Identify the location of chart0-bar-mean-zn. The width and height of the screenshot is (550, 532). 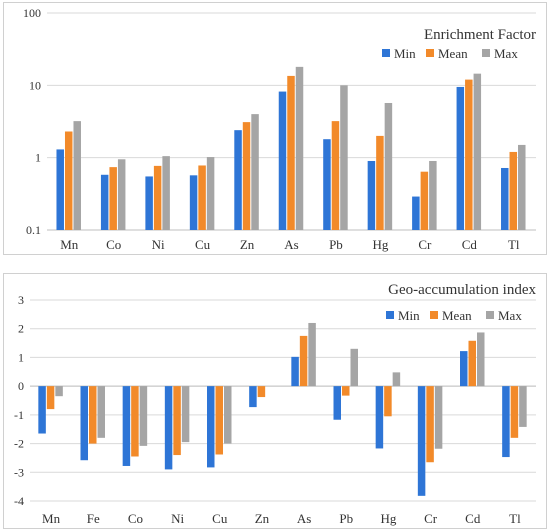
(246, 176).